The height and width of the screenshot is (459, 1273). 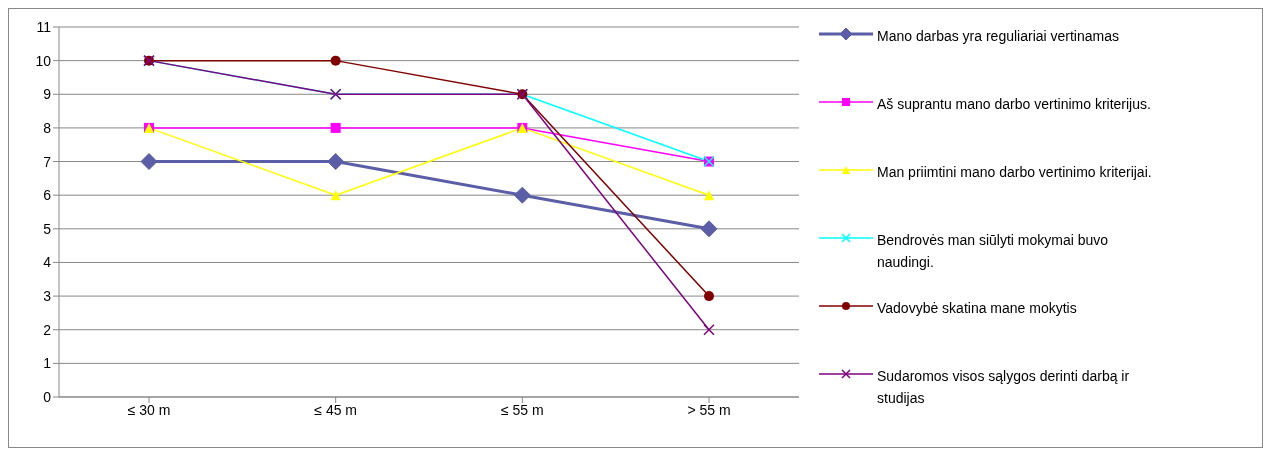 I want to click on y-tick-label: 7, so click(x=47, y=161).